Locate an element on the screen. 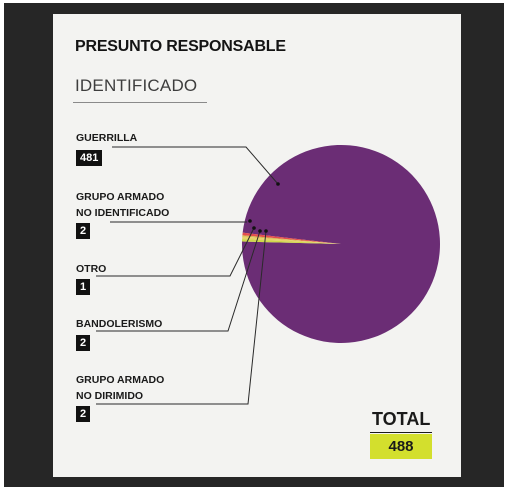 The width and height of the screenshot is (508, 491). slice-grupo-armado-no-dirimido is located at coordinates (291, 241).